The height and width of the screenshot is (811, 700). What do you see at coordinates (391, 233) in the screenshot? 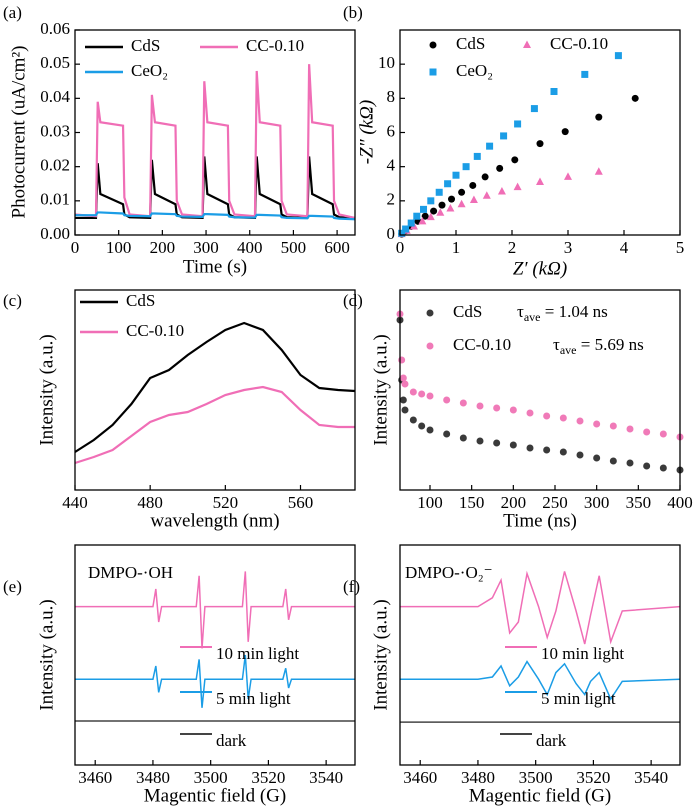
I see `y-tick-label: 0` at bounding box center [391, 233].